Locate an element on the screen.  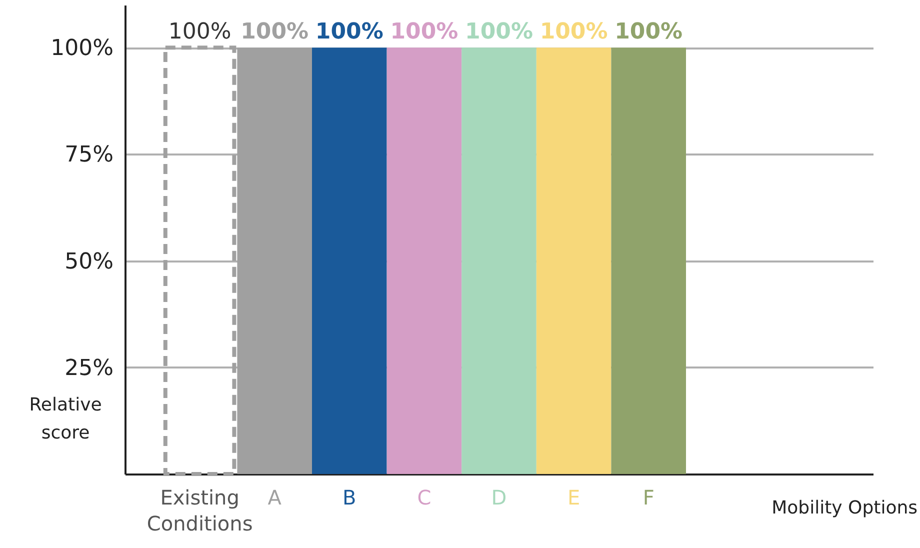
x-tick-label: F is located at coordinates (648, 498).